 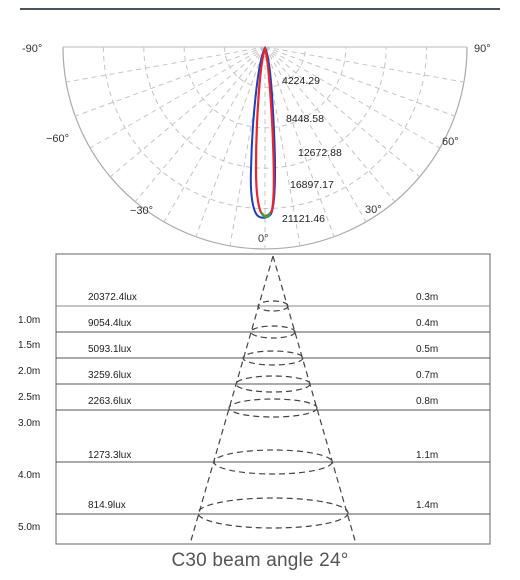 What do you see at coordinates (320, 153) in the screenshot?
I see `ring-label-3: 12672.88` at bounding box center [320, 153].